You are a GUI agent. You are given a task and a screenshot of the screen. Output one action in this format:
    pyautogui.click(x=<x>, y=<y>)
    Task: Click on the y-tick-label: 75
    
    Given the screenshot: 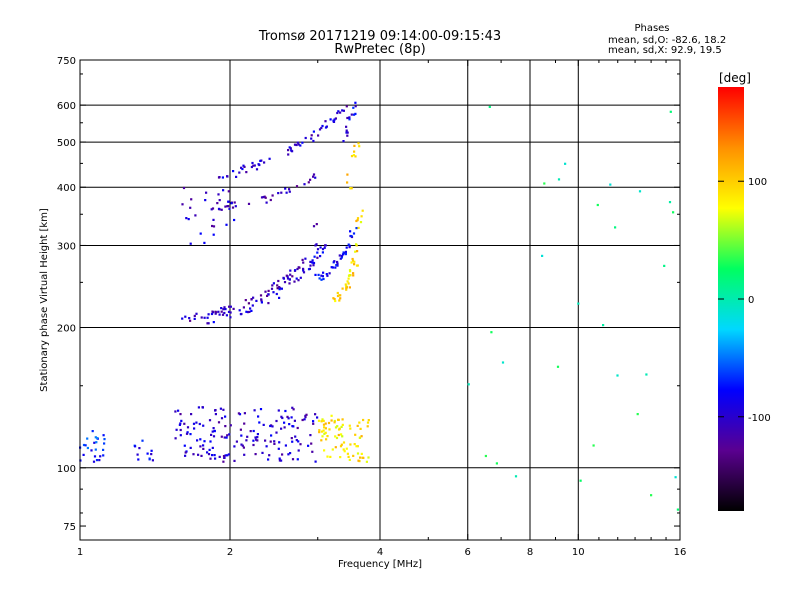 What is the action you would take?
    pyautogui.click(x=69, y=527)
    